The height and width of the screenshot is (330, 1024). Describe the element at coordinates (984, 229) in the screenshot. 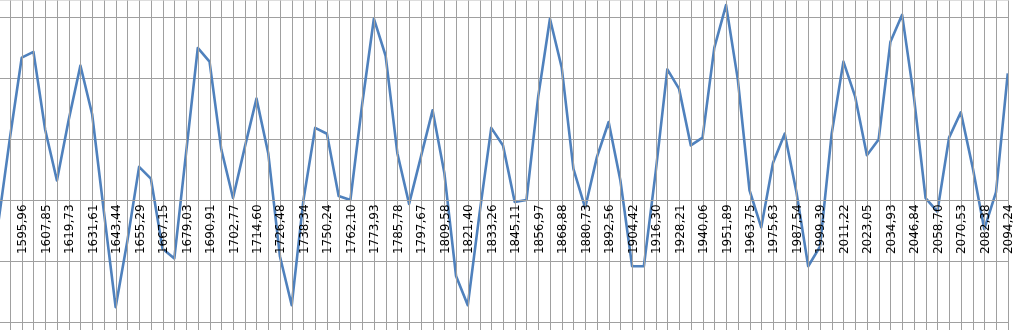

I see `x-tick-label: 2082,38` at that location.